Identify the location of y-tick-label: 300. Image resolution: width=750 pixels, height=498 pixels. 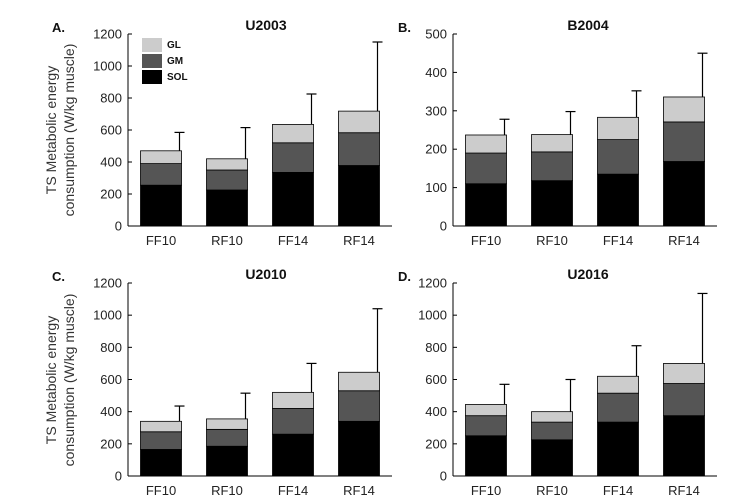
(436, 110).